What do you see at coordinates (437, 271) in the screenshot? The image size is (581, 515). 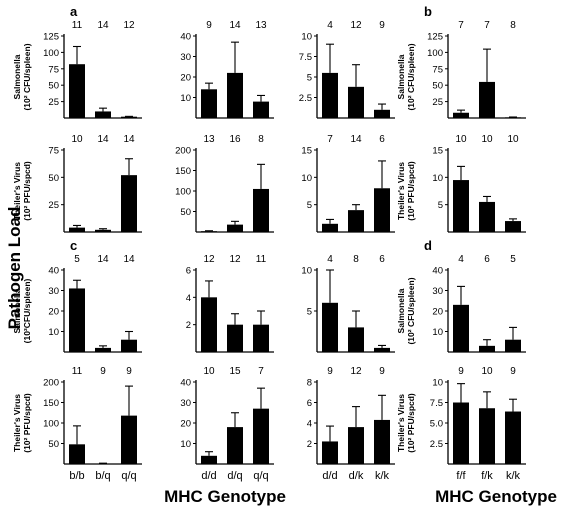 I see `d1-ytick-label-3: 40` at bounding box center [437, 271].